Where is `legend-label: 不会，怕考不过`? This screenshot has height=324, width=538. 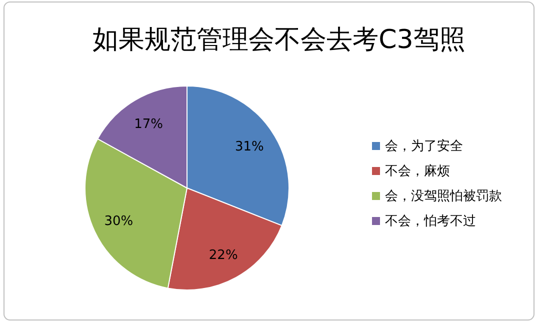 legend-label: 不会，怕考不过 is located at coordinates (430, 221).